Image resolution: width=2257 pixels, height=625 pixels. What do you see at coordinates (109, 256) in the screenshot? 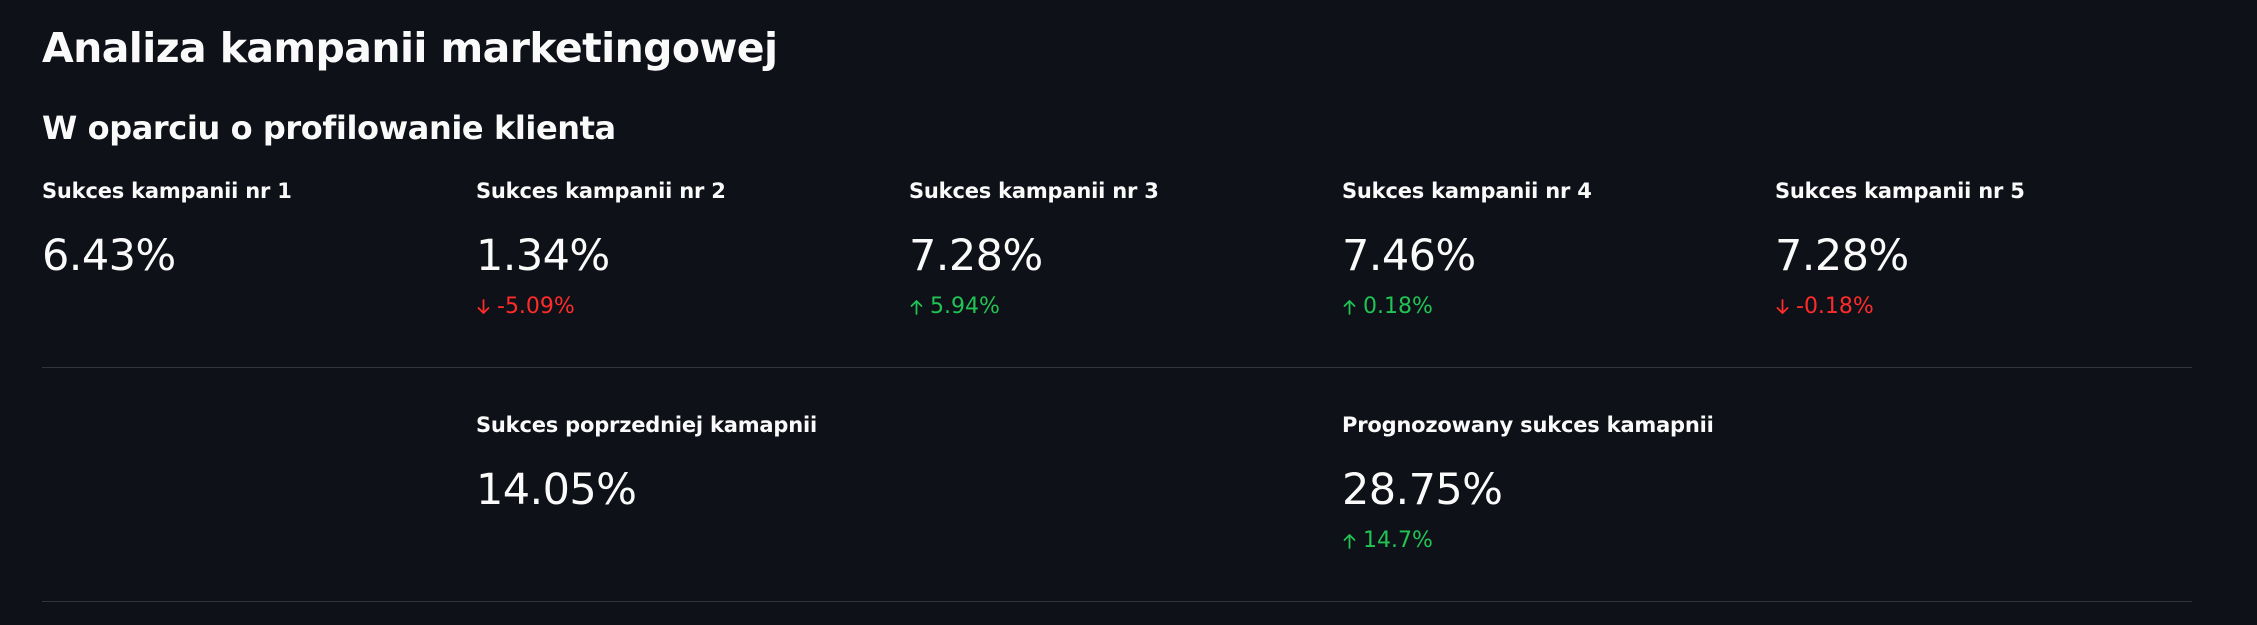
I see `metric-value: 6.43%` at bounding box center [109, 256].